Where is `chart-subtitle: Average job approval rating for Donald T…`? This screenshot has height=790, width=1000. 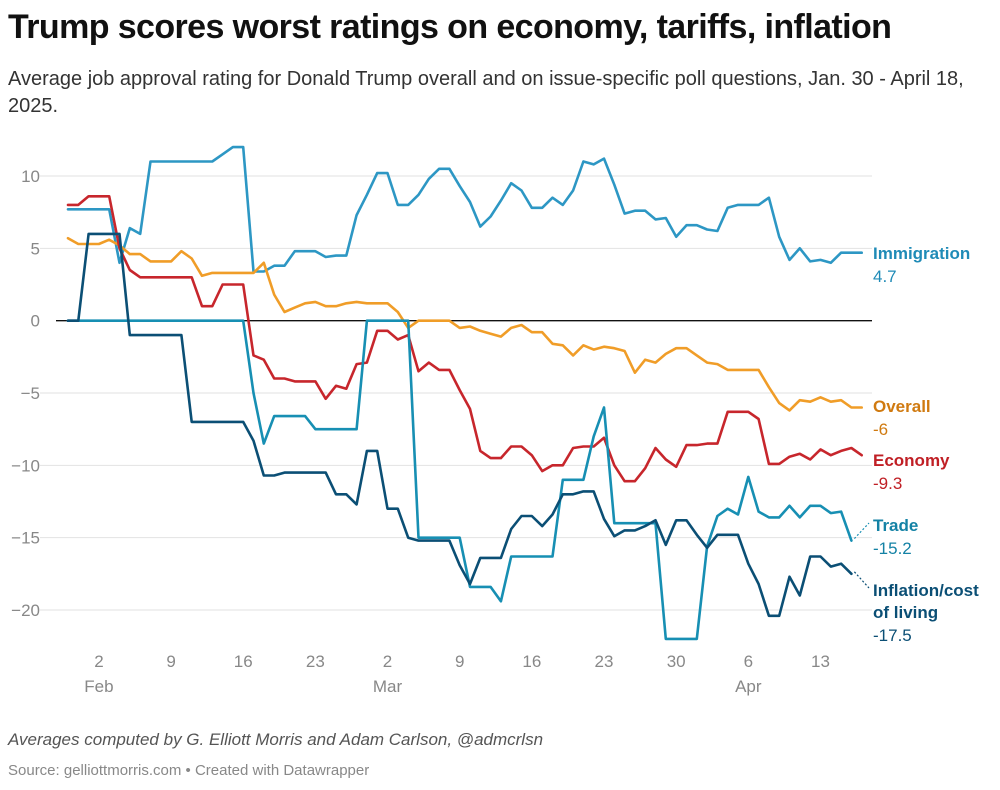
chart-subtitle: Average job approval rating for Donald T… is located at coordinates (486, 92).